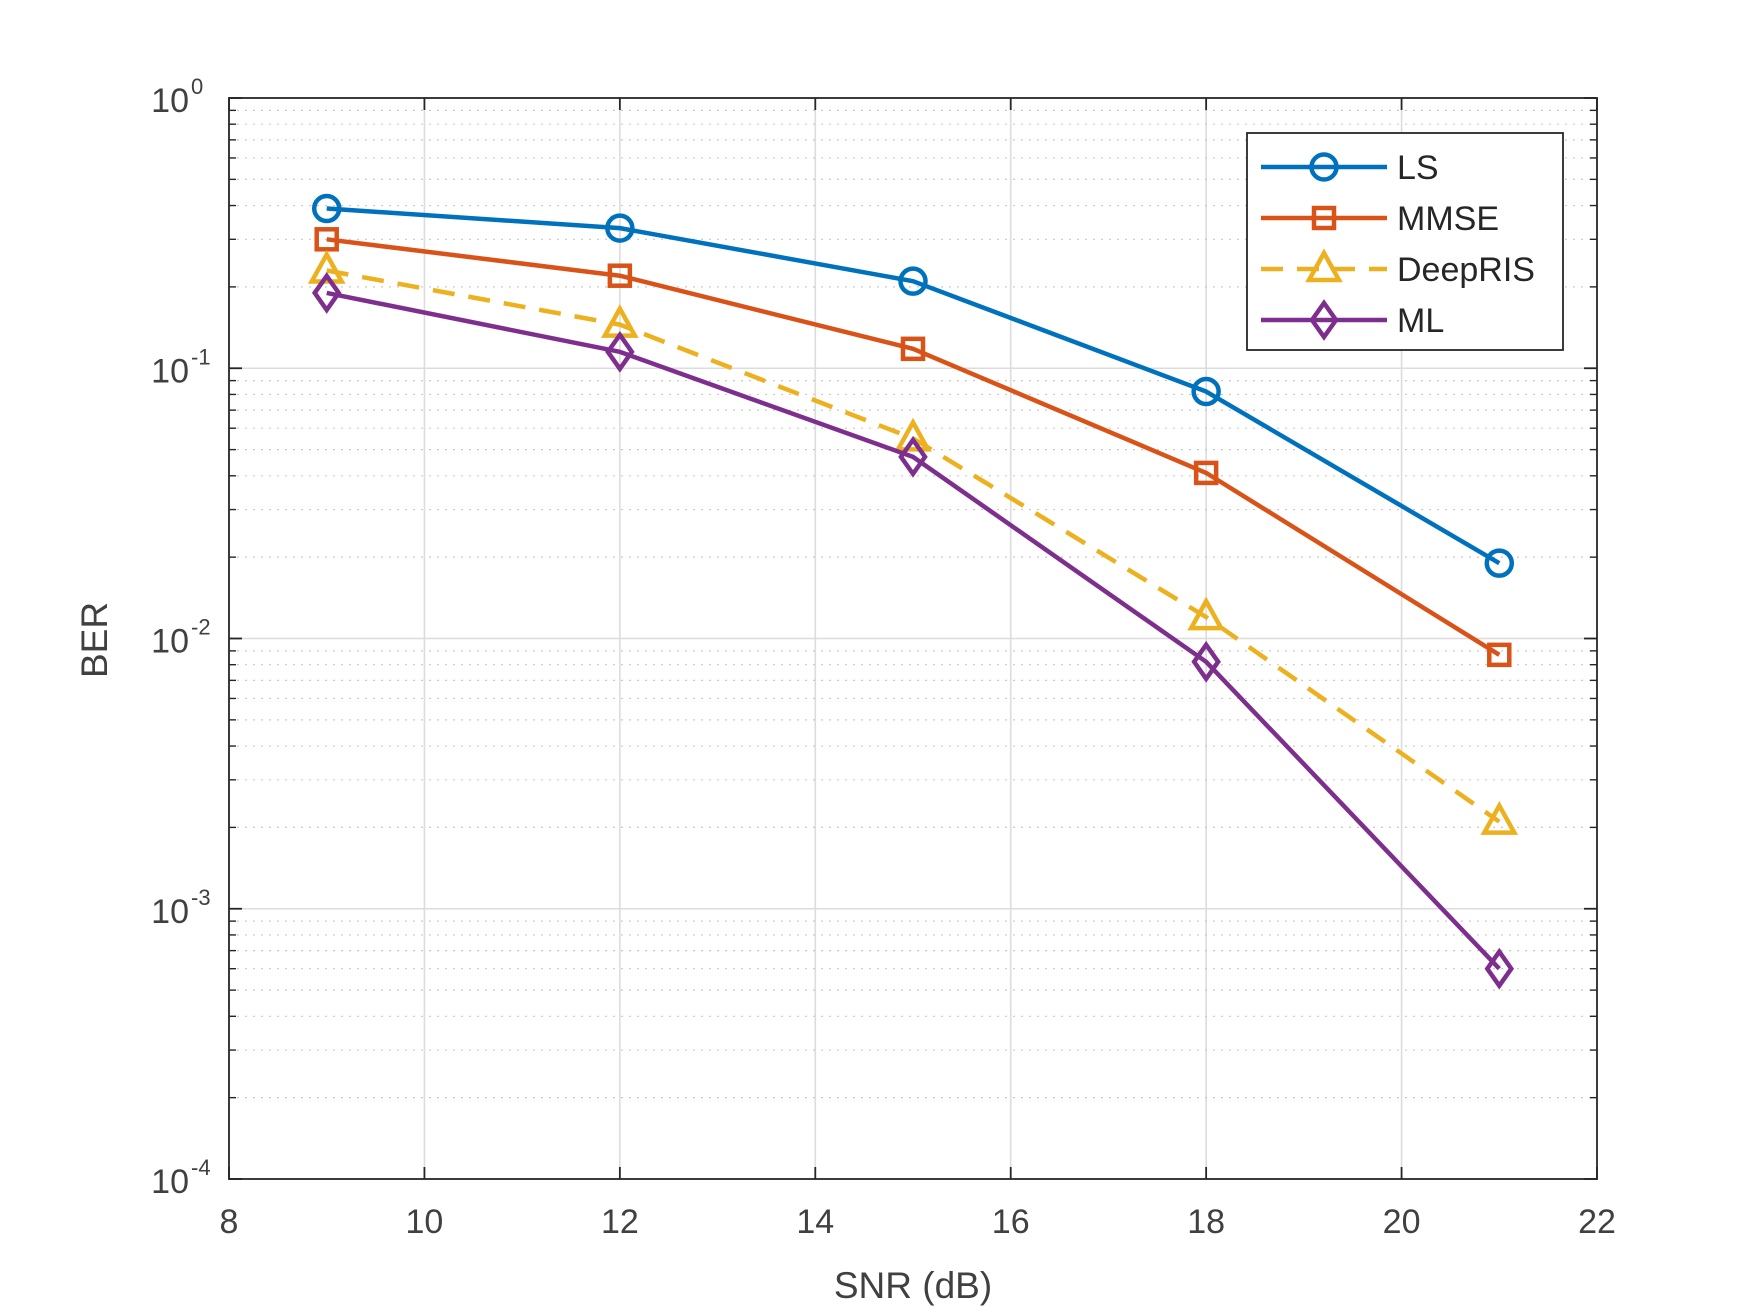  Describe the element at coordinates (201, 897) in the screenshot. I see `y-tick-exponent: -3` at that location.